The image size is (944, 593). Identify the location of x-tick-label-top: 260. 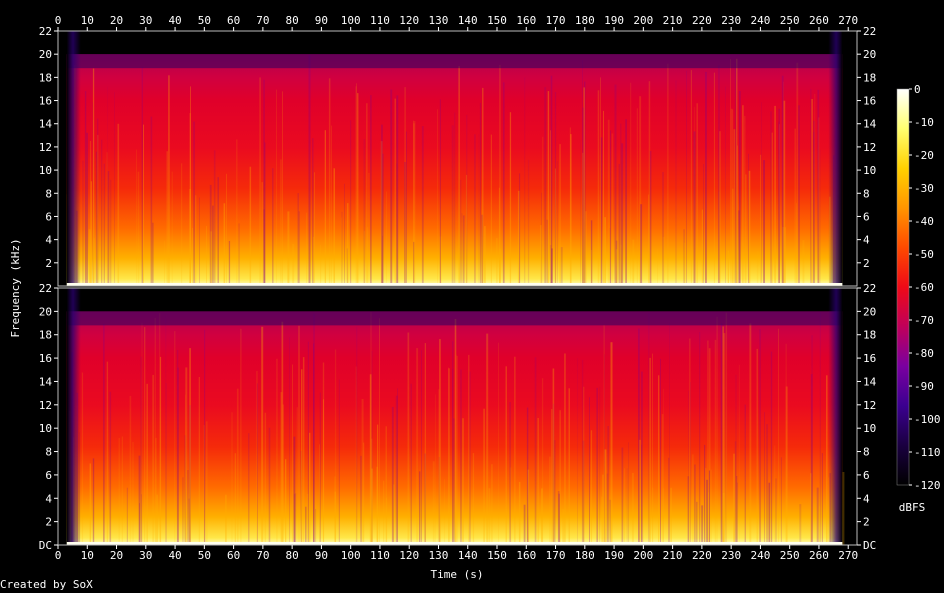
(819, 20).